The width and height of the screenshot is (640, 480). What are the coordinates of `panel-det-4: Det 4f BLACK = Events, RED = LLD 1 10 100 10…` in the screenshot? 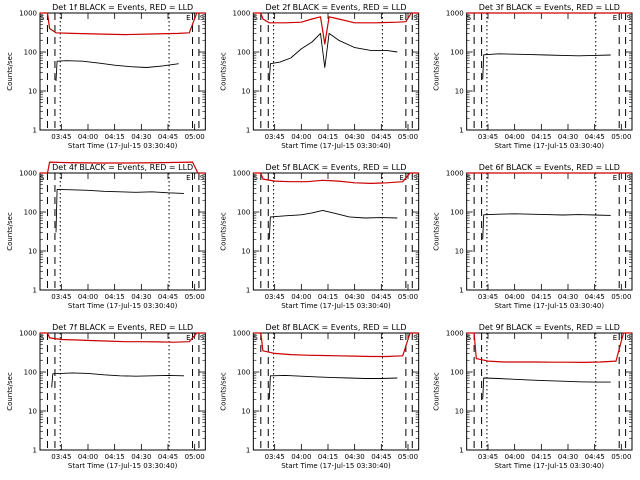 It's located at (106, 235).